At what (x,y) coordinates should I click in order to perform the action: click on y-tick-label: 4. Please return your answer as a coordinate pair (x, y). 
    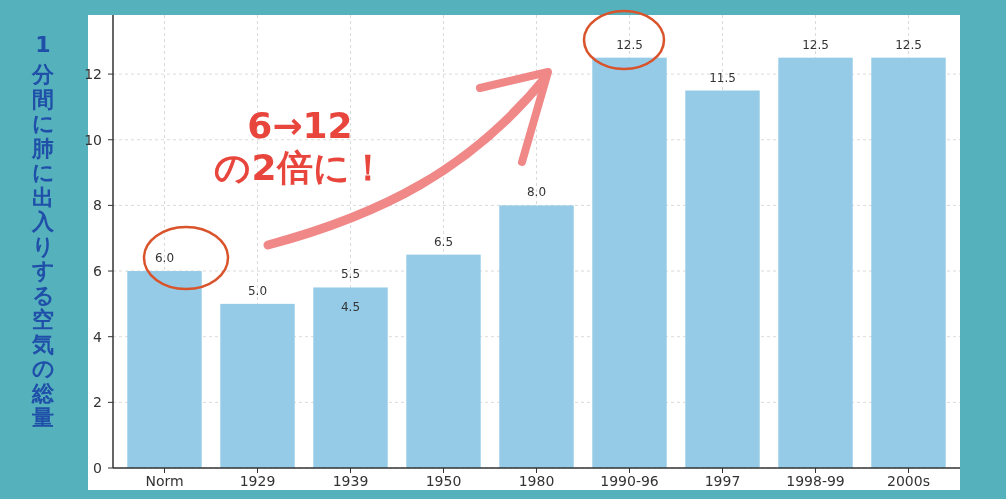
    Looking at the image, I should click on (98, 336).